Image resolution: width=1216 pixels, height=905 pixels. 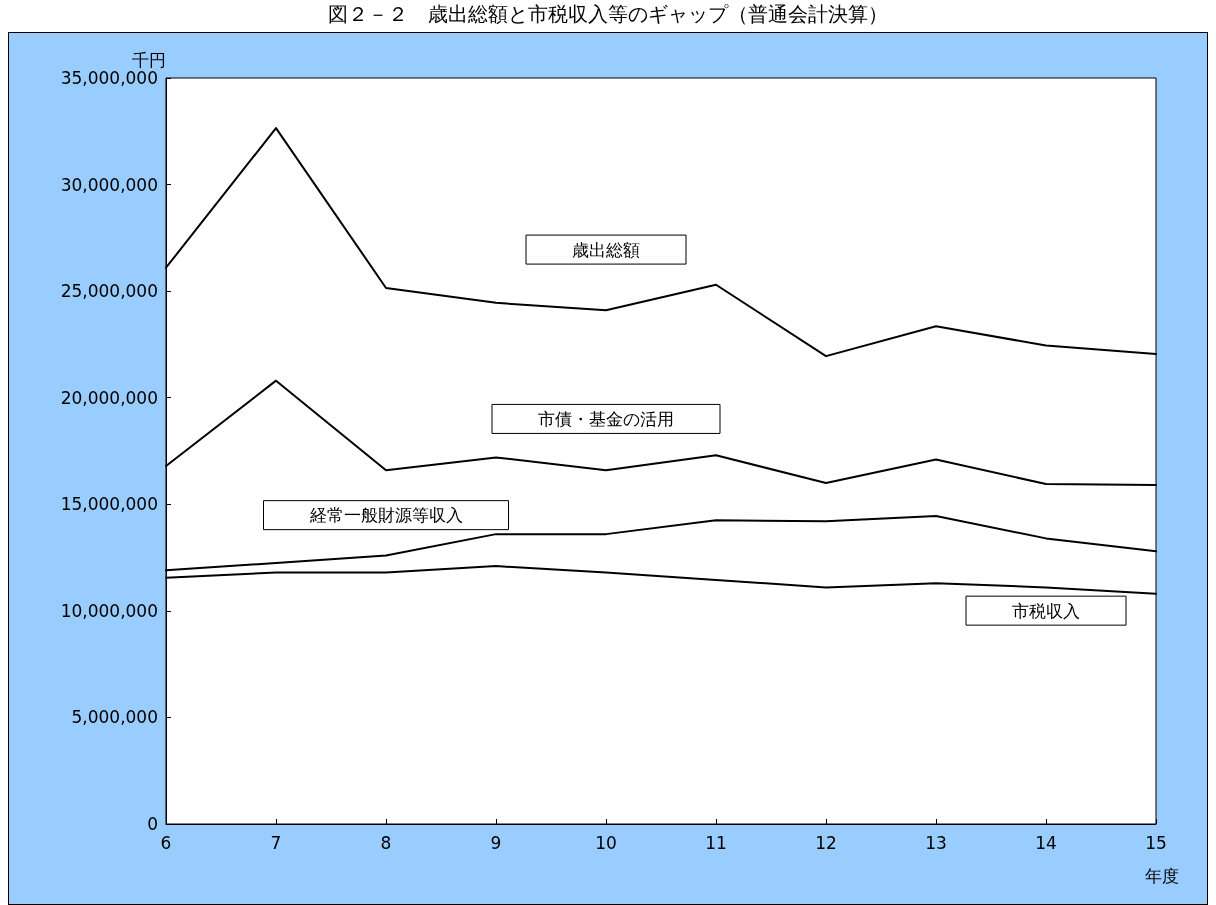 I want to click on y-axis-title: 千円, so click(x=149, y=59).